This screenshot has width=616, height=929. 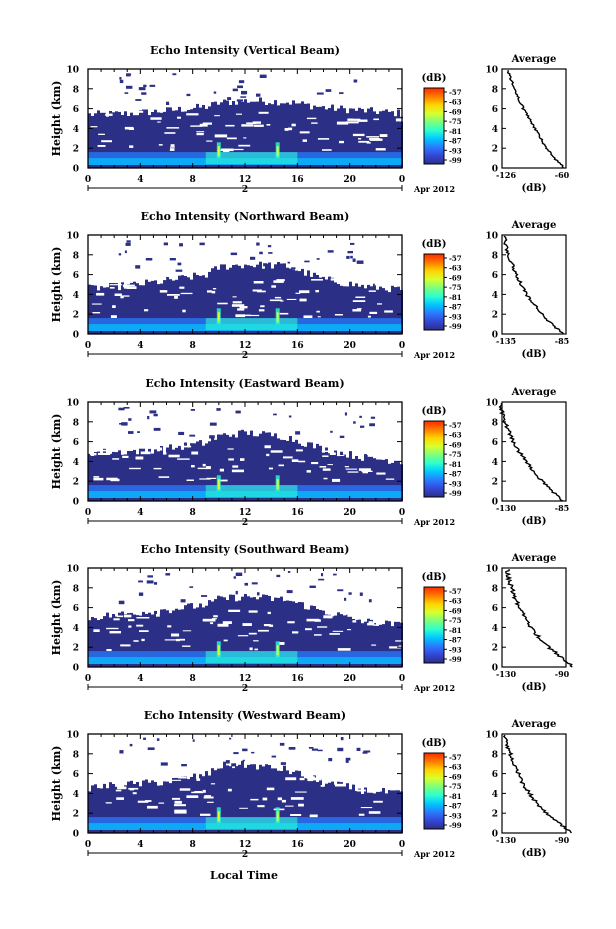 I want to click on x-tick-label: 16, so click(x=297, y=845).